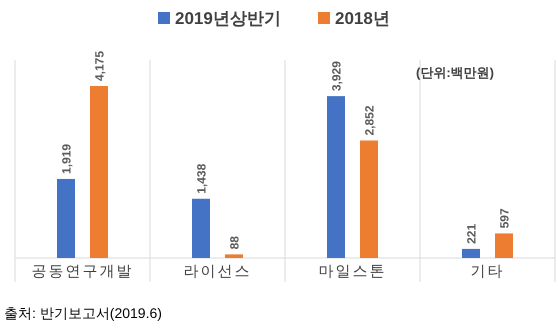 Image resolution: width=558 pixels, height=328 pixels. I want to click on x-tick-label: 기타, so click(487, 271).